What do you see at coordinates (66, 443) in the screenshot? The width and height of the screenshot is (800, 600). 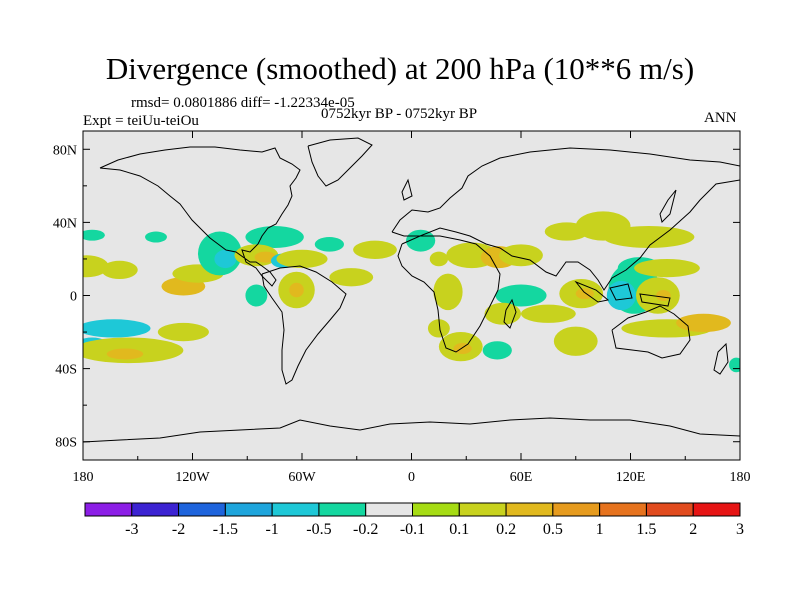 I see `y-tick-label: 80S` at bounding box center [66, 443].